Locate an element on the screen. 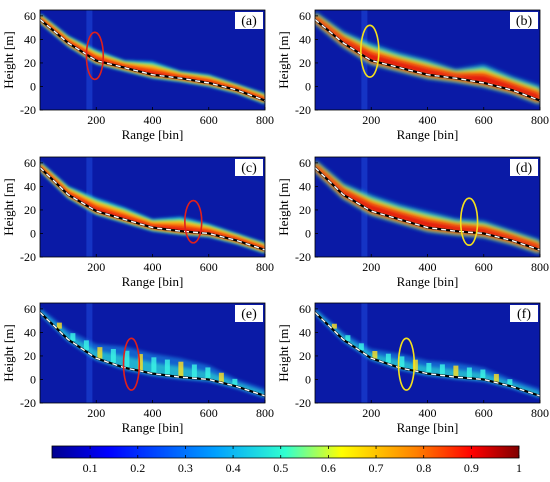  panel-label-text: (c) is located at coordinates (249, 168).